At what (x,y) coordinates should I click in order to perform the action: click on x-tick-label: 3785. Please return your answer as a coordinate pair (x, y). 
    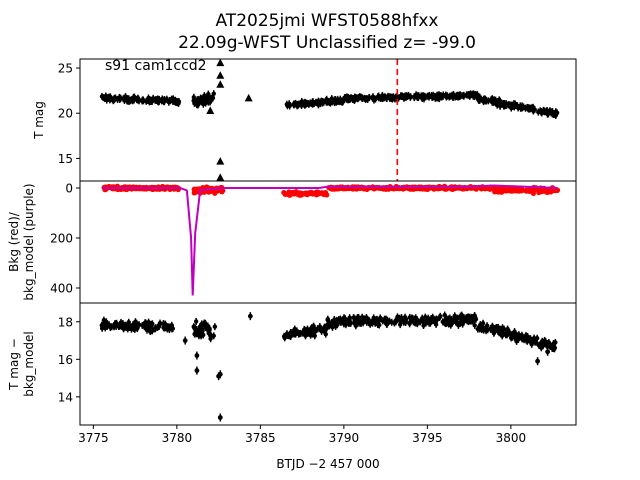
    Looking at the image, I should click on (260, 438).